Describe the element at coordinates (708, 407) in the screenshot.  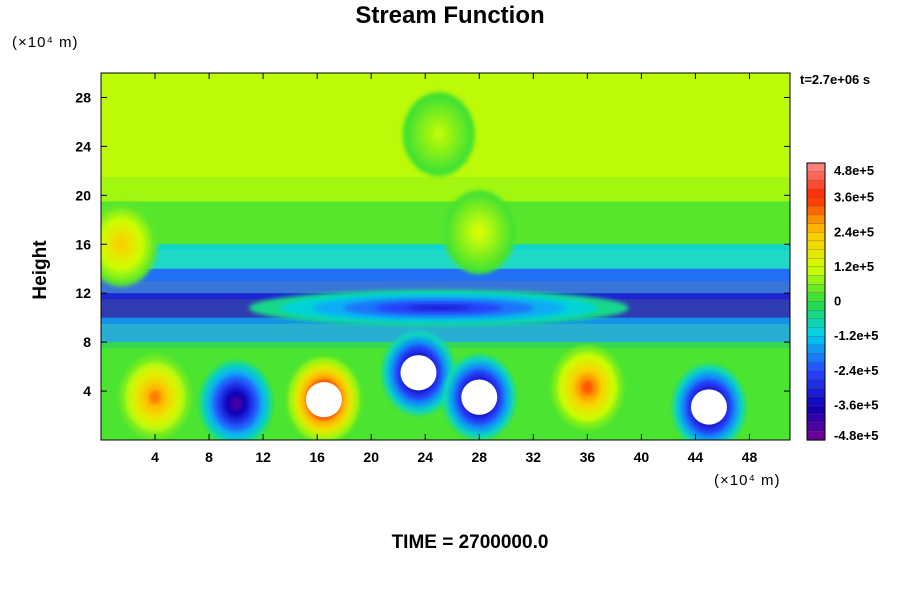
I see `feature-6-core` at that location.